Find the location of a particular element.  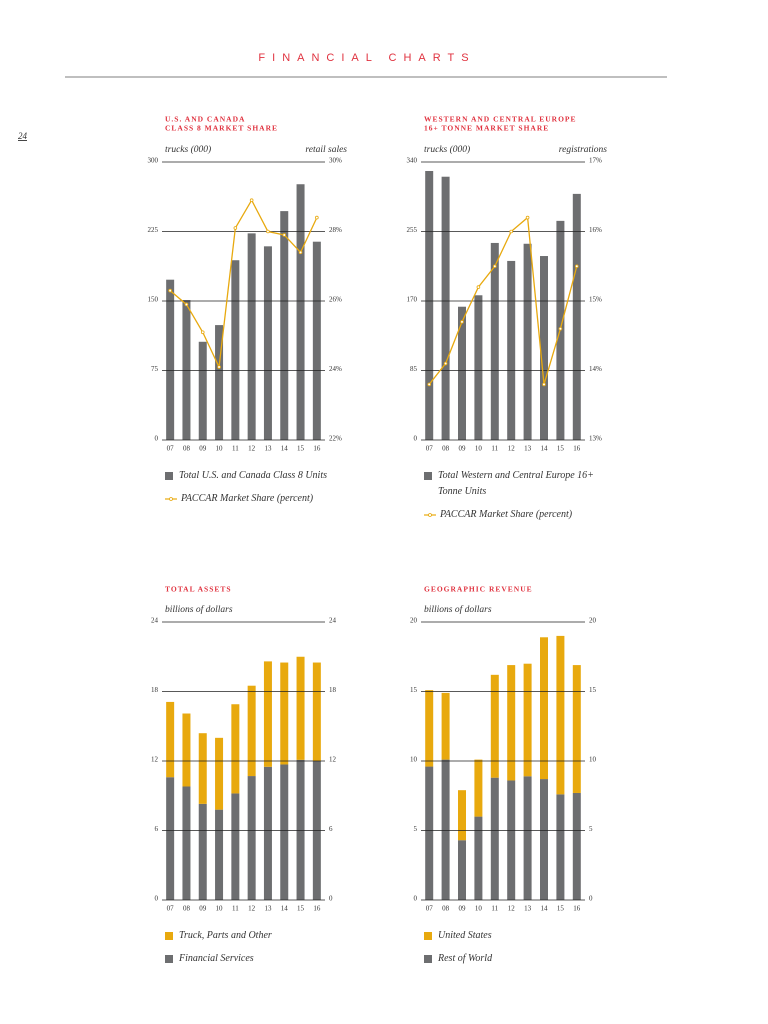

page-title: FINANCIAL CHARTS is located at coordinates (366, 58).